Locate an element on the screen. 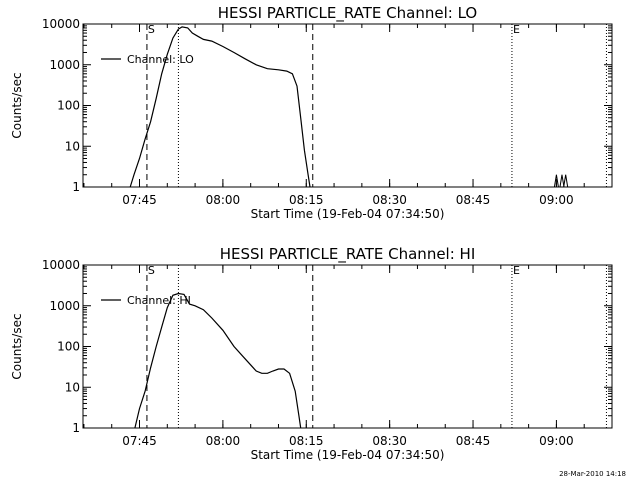  chart-title: HESSI PARTICLE_RATE Channel: LO is located at coordinates (347, 13).